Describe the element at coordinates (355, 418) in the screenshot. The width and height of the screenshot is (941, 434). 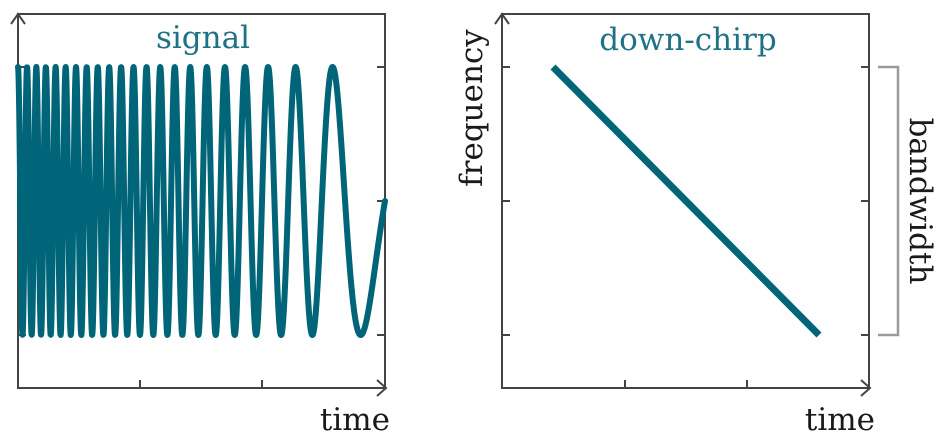
I see `signal-x-label: time` at that location.